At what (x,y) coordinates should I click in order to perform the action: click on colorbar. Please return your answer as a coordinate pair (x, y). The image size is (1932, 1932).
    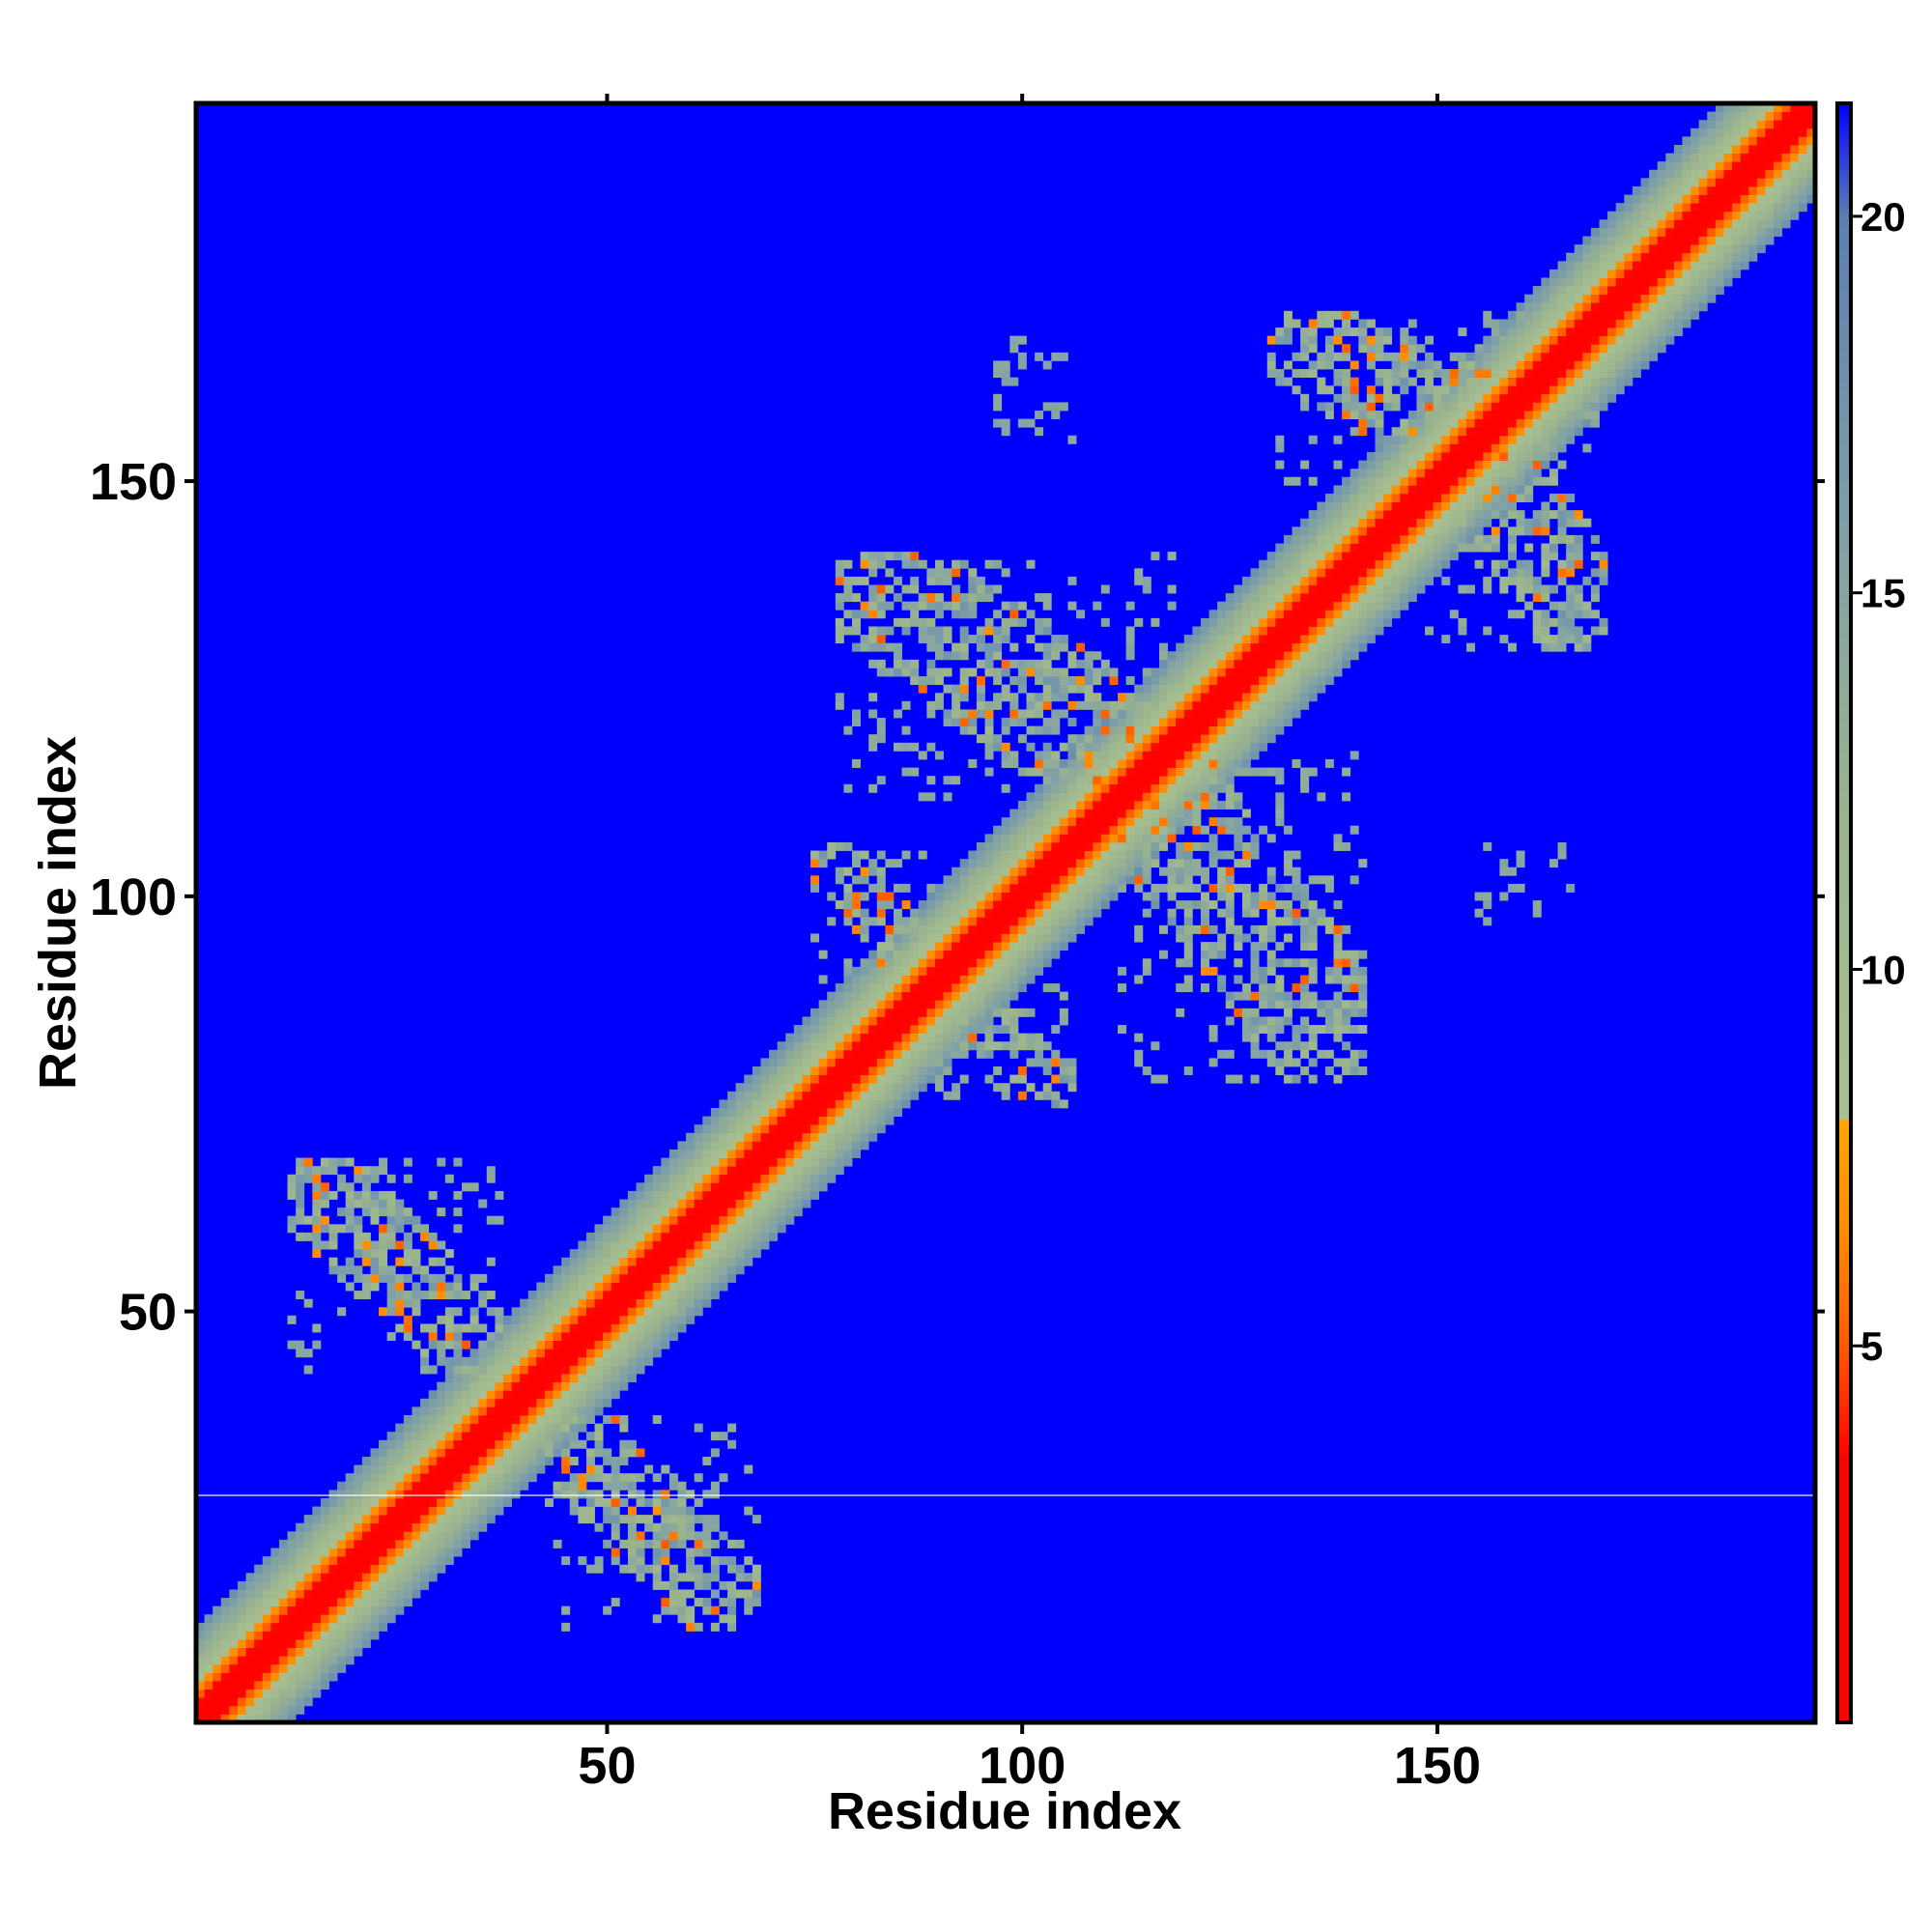
    Looking at the image, I should click on (1844, 912).